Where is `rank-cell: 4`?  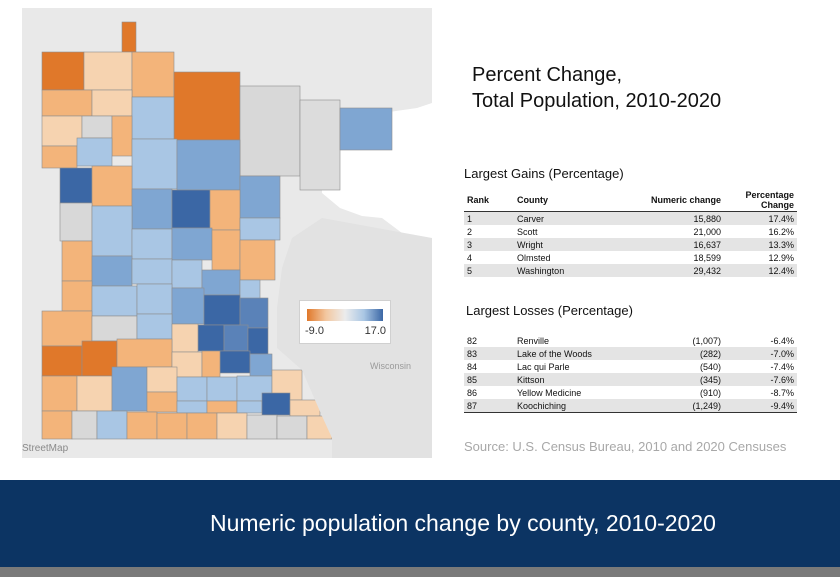
rank-cell: 4 is located at coordinates (470, 257).